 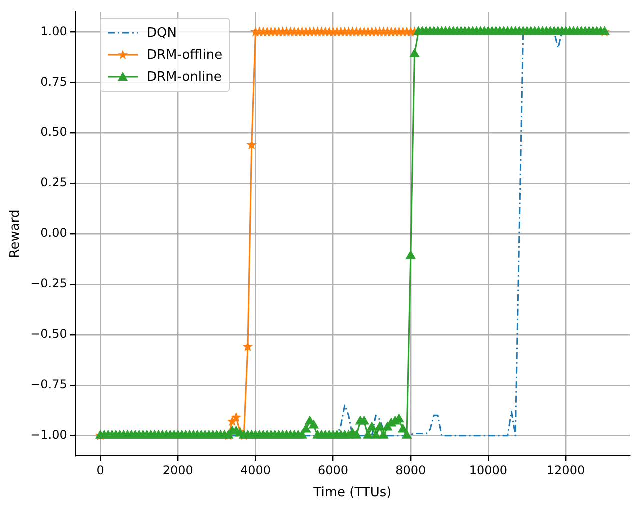 What do you see at coordinates (54, 31) in the screenshot?
I see `y-tick-label: 1.00` at bounding box center [54, 31].